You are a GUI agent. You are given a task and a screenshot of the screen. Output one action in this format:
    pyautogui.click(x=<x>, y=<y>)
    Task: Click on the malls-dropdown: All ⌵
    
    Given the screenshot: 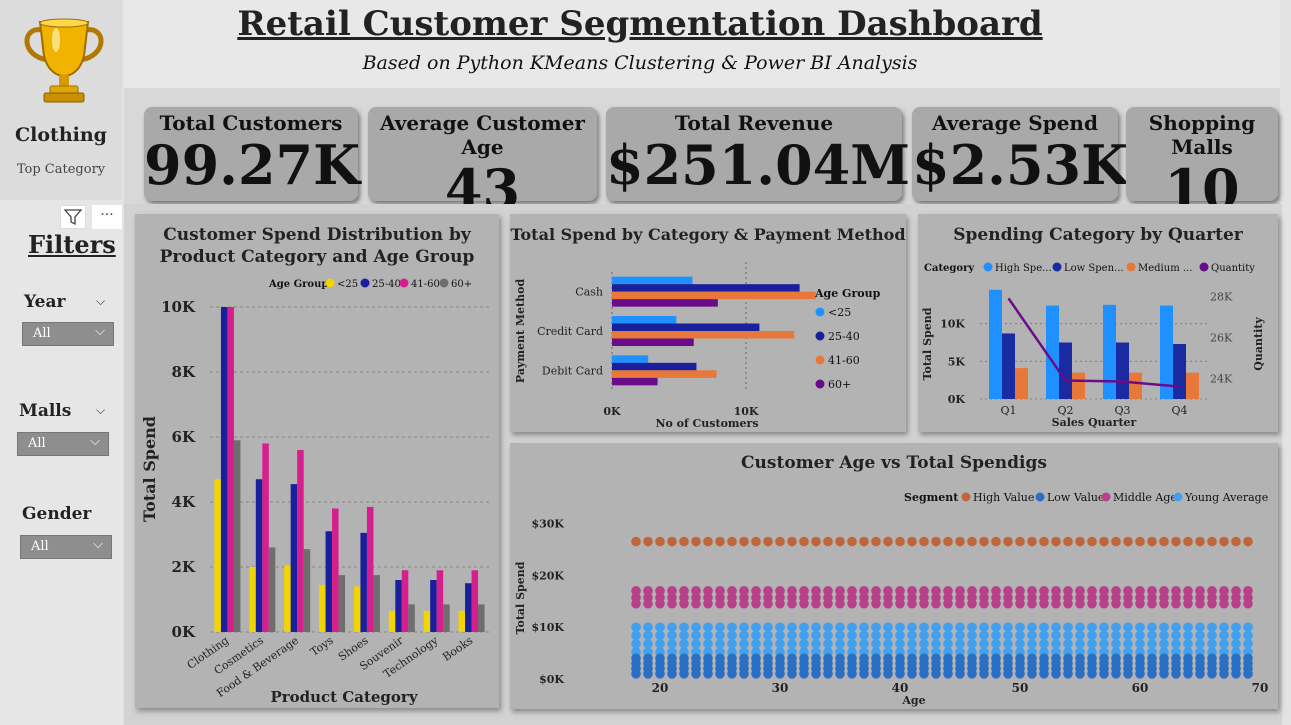 What is the action you would take?
    pyautogui.click(x=63, y=444)
    